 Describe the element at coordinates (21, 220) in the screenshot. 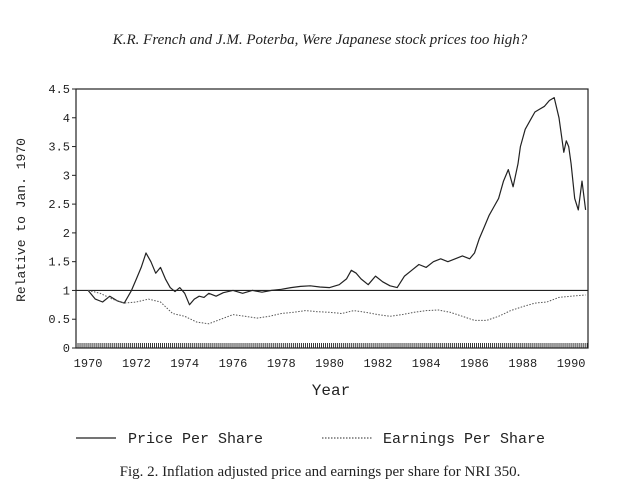

I see `y-axis-title: Relative to Jan. 1970` at that location.